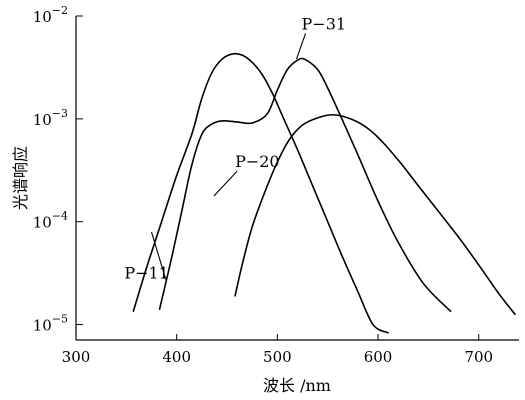  I want to click on y-tick-label: 10⁻³, so click(50, 118).